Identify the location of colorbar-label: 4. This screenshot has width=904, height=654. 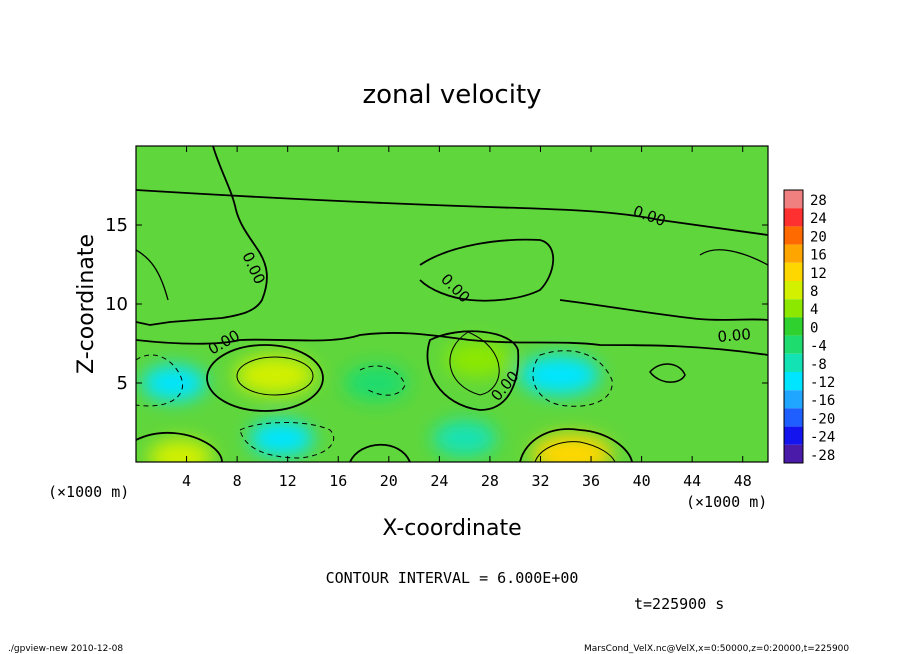
(814, 310).